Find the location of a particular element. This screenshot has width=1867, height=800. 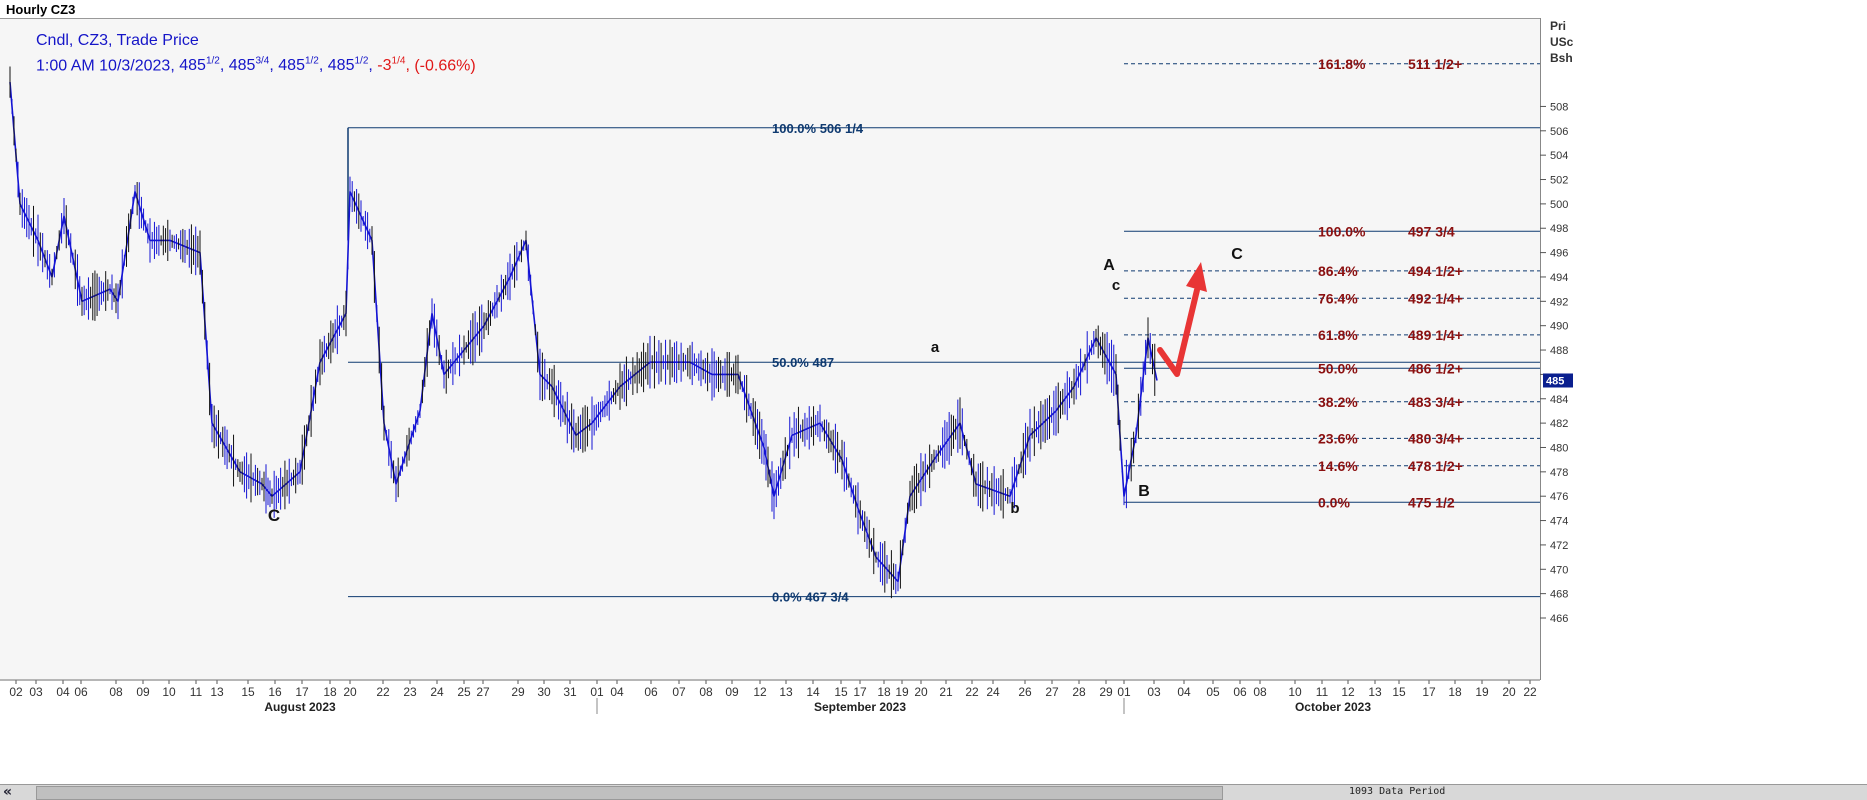

legend-low: 4851/2, is located at coordinates (301, 65).